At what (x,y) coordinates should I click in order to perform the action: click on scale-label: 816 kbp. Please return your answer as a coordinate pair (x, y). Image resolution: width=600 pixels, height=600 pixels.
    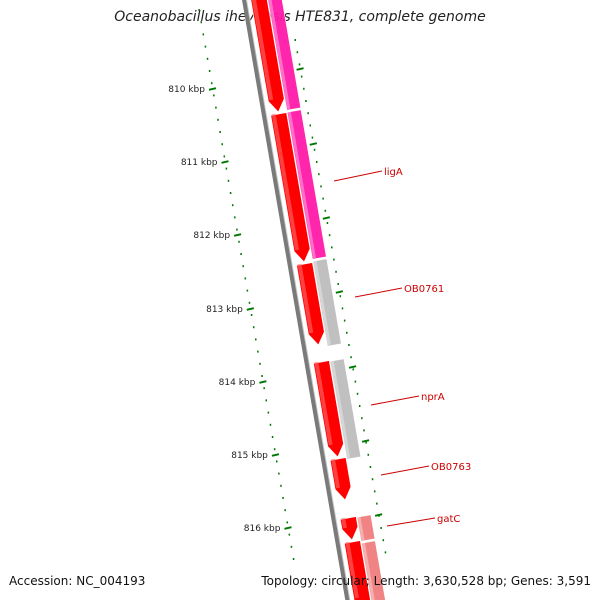
    Looking at the image, I should click on (262, 529).